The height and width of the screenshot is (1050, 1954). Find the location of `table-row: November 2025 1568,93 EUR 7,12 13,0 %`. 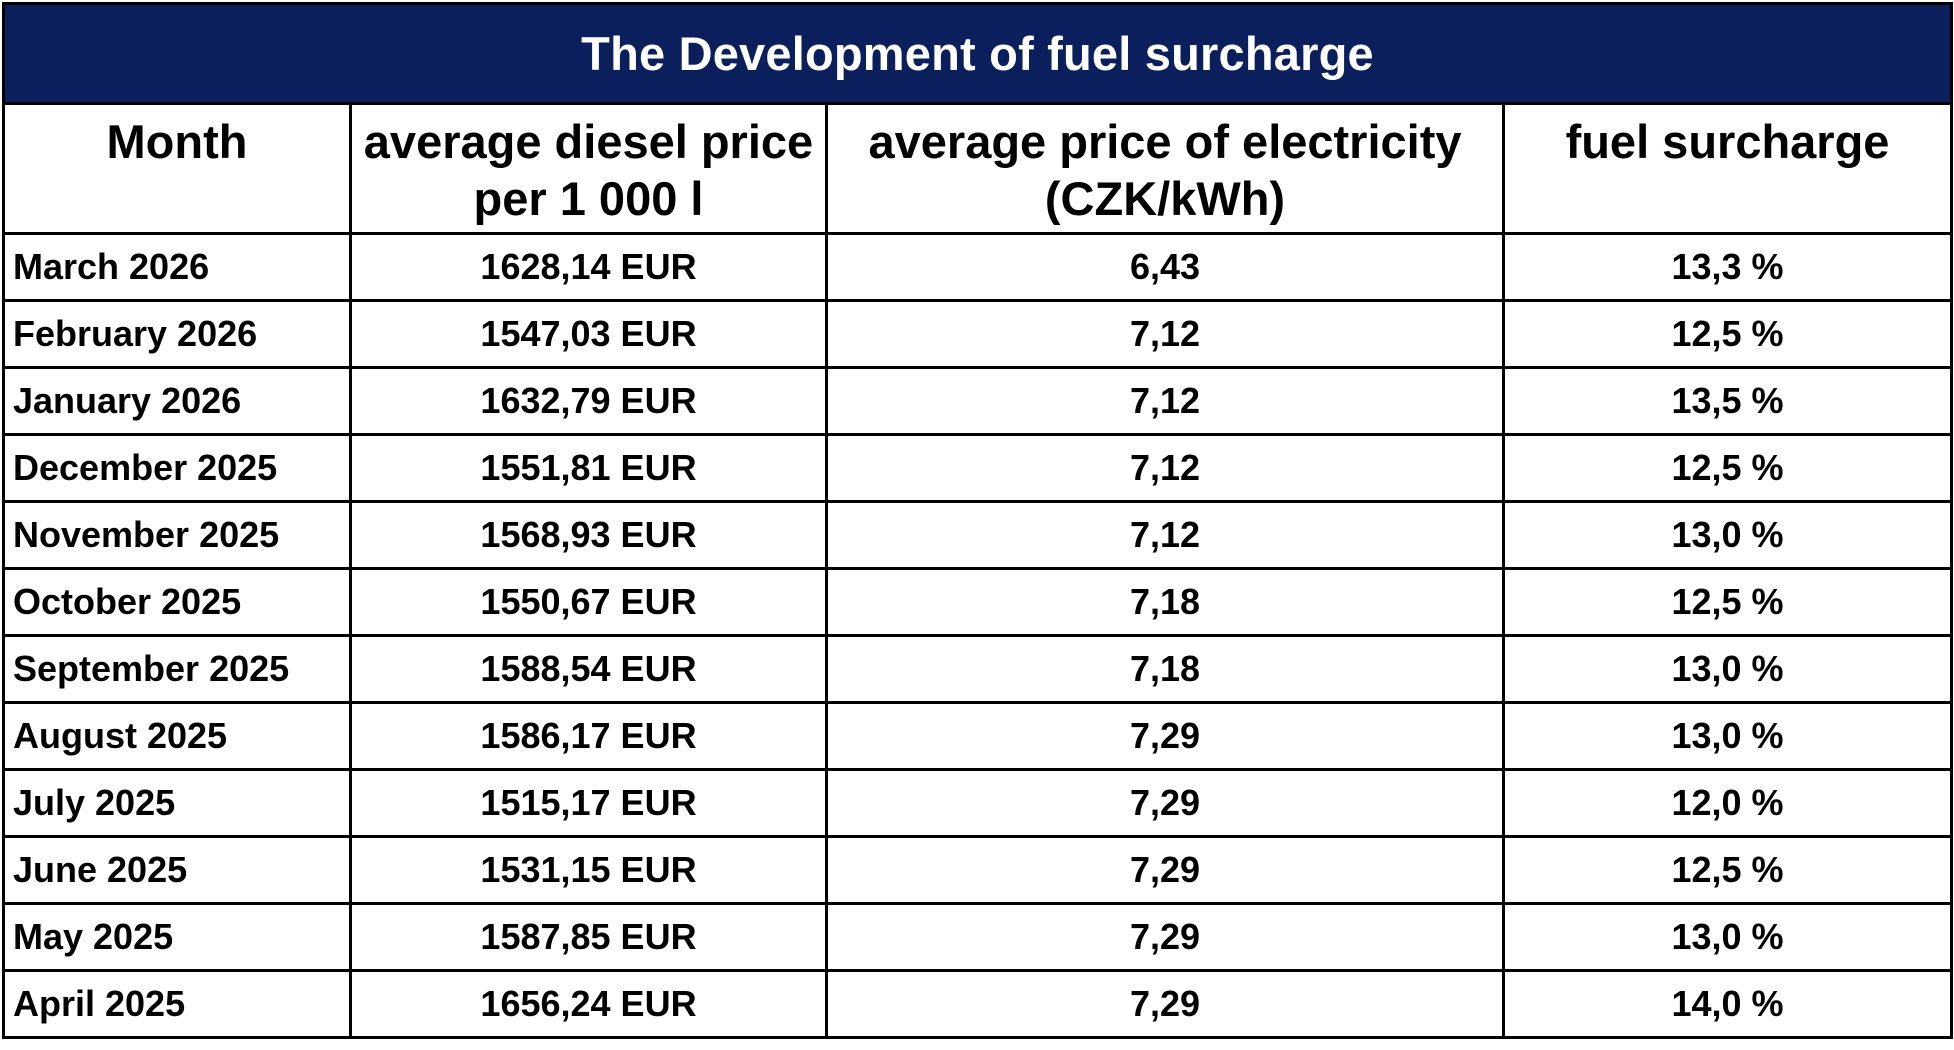

table-row: November 2025 1568,93 EUR 7,12 13,0 % is located at coordinates (978, 535).